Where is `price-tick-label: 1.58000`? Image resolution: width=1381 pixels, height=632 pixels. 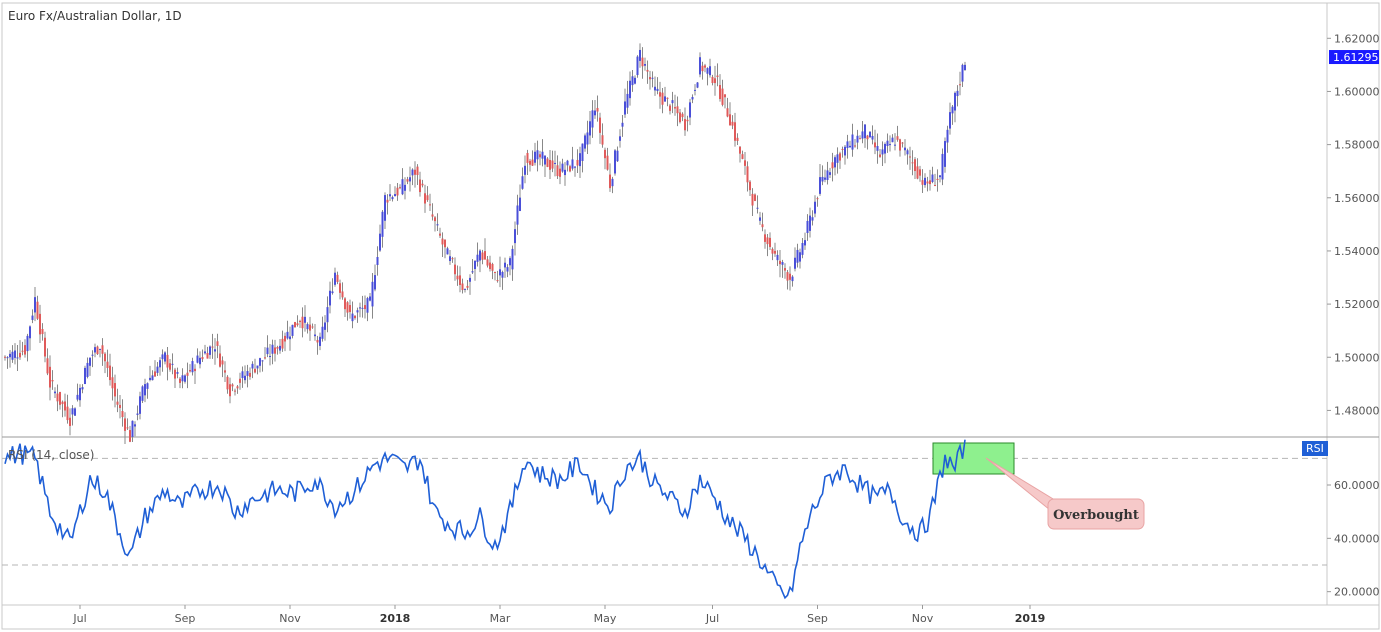
price-tick-label: 1.58000 is located at coordinates (1357, 145).